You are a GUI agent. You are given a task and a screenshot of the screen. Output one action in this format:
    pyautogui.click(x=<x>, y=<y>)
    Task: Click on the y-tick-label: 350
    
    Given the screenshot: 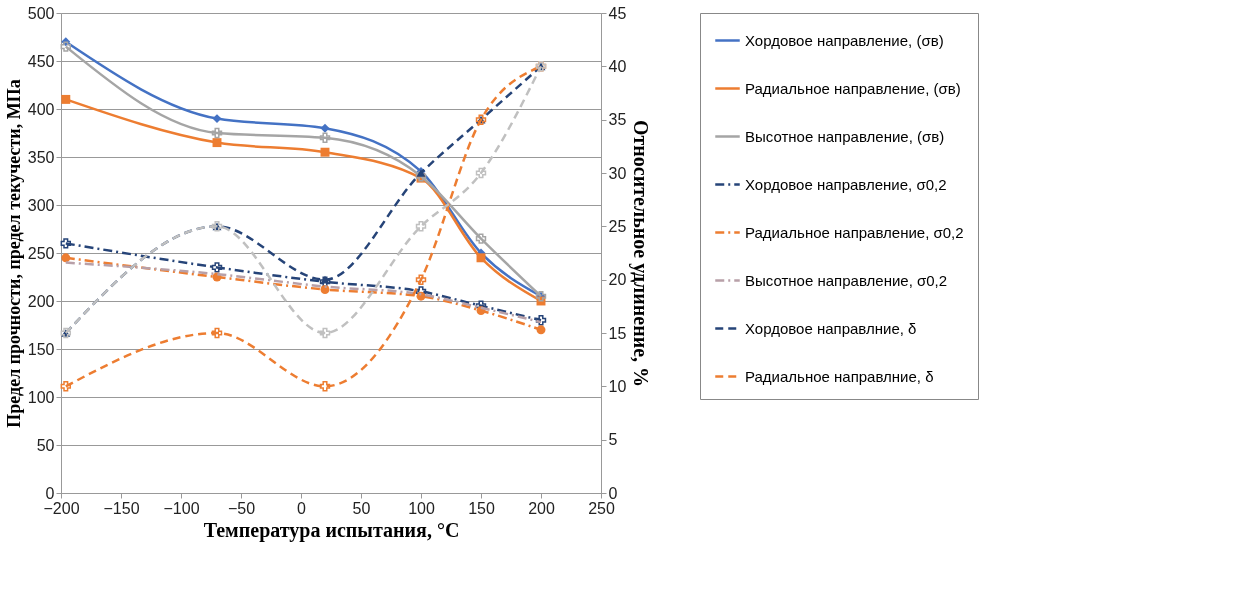 What is the action you would take?
    pyautogui.click(x=41, y=157)
    